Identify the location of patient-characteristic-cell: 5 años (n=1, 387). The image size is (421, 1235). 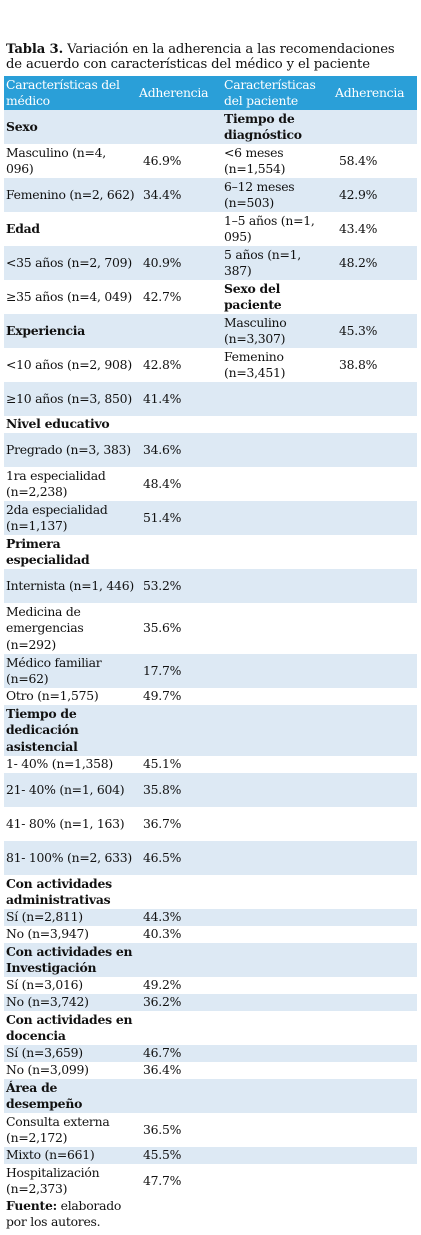
(277, 263).